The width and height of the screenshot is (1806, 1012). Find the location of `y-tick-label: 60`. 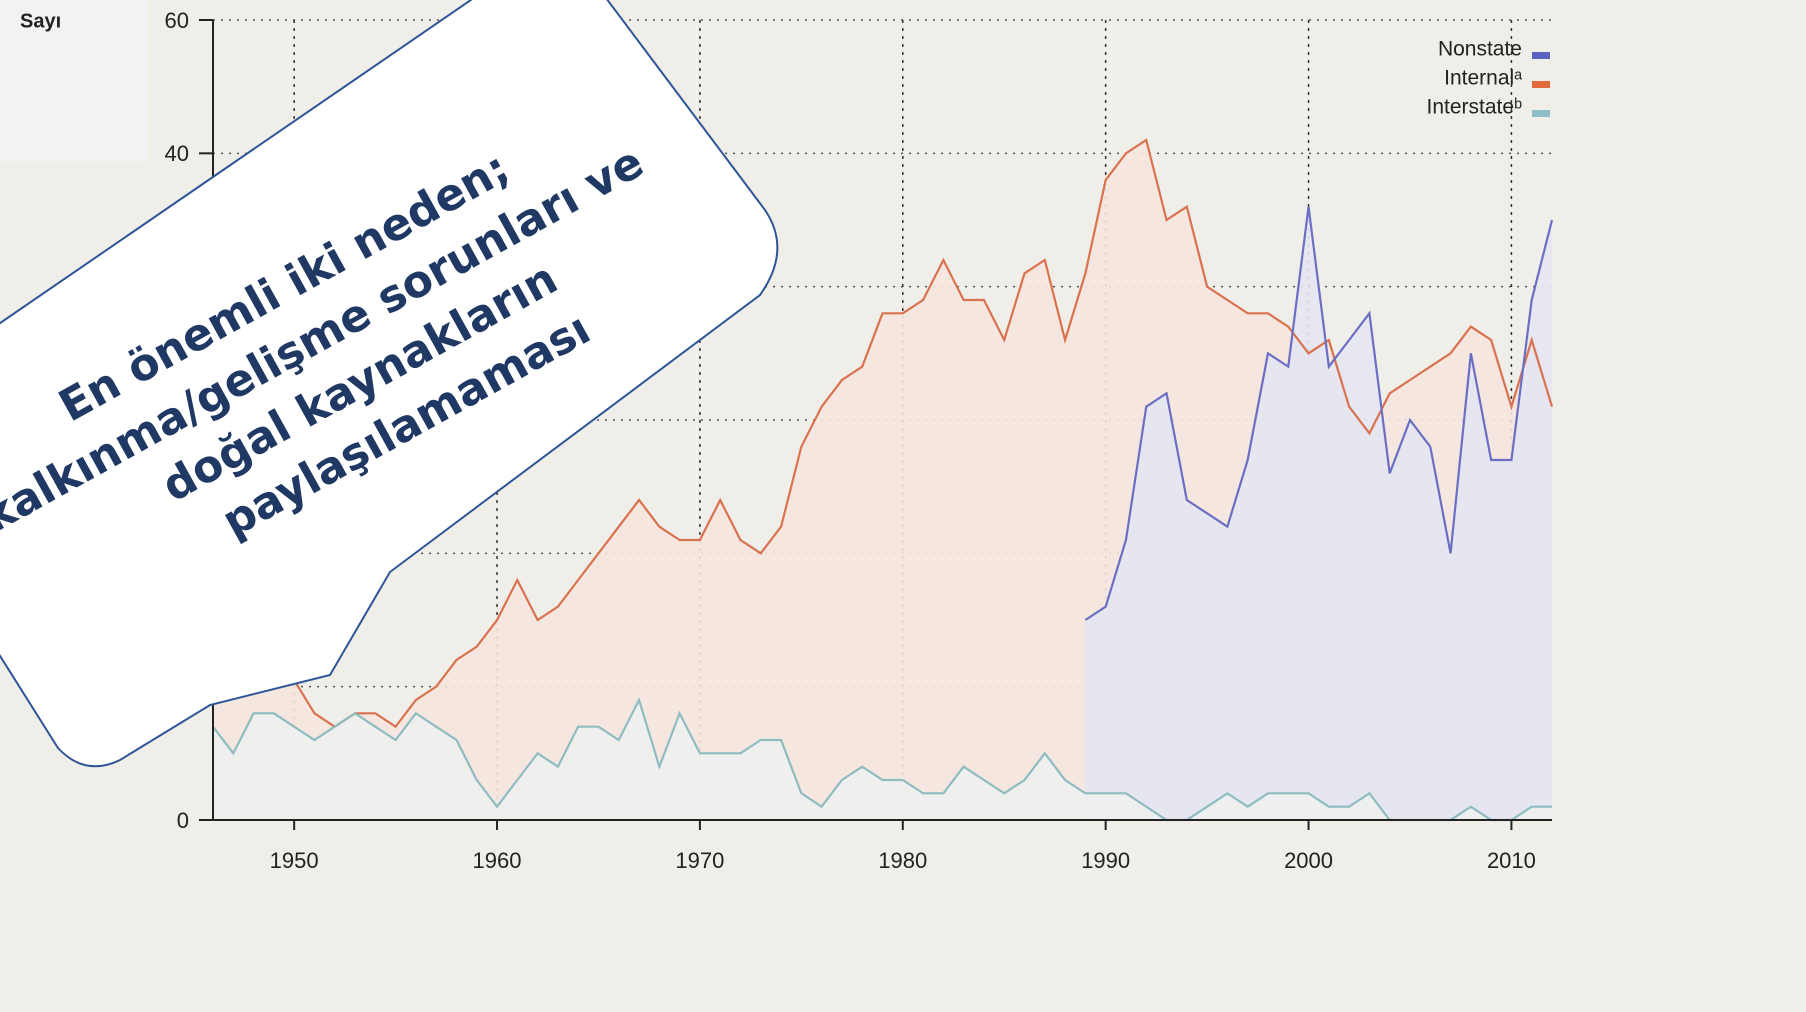

y-tick-label: 60 is located at coordinates (177, 20).